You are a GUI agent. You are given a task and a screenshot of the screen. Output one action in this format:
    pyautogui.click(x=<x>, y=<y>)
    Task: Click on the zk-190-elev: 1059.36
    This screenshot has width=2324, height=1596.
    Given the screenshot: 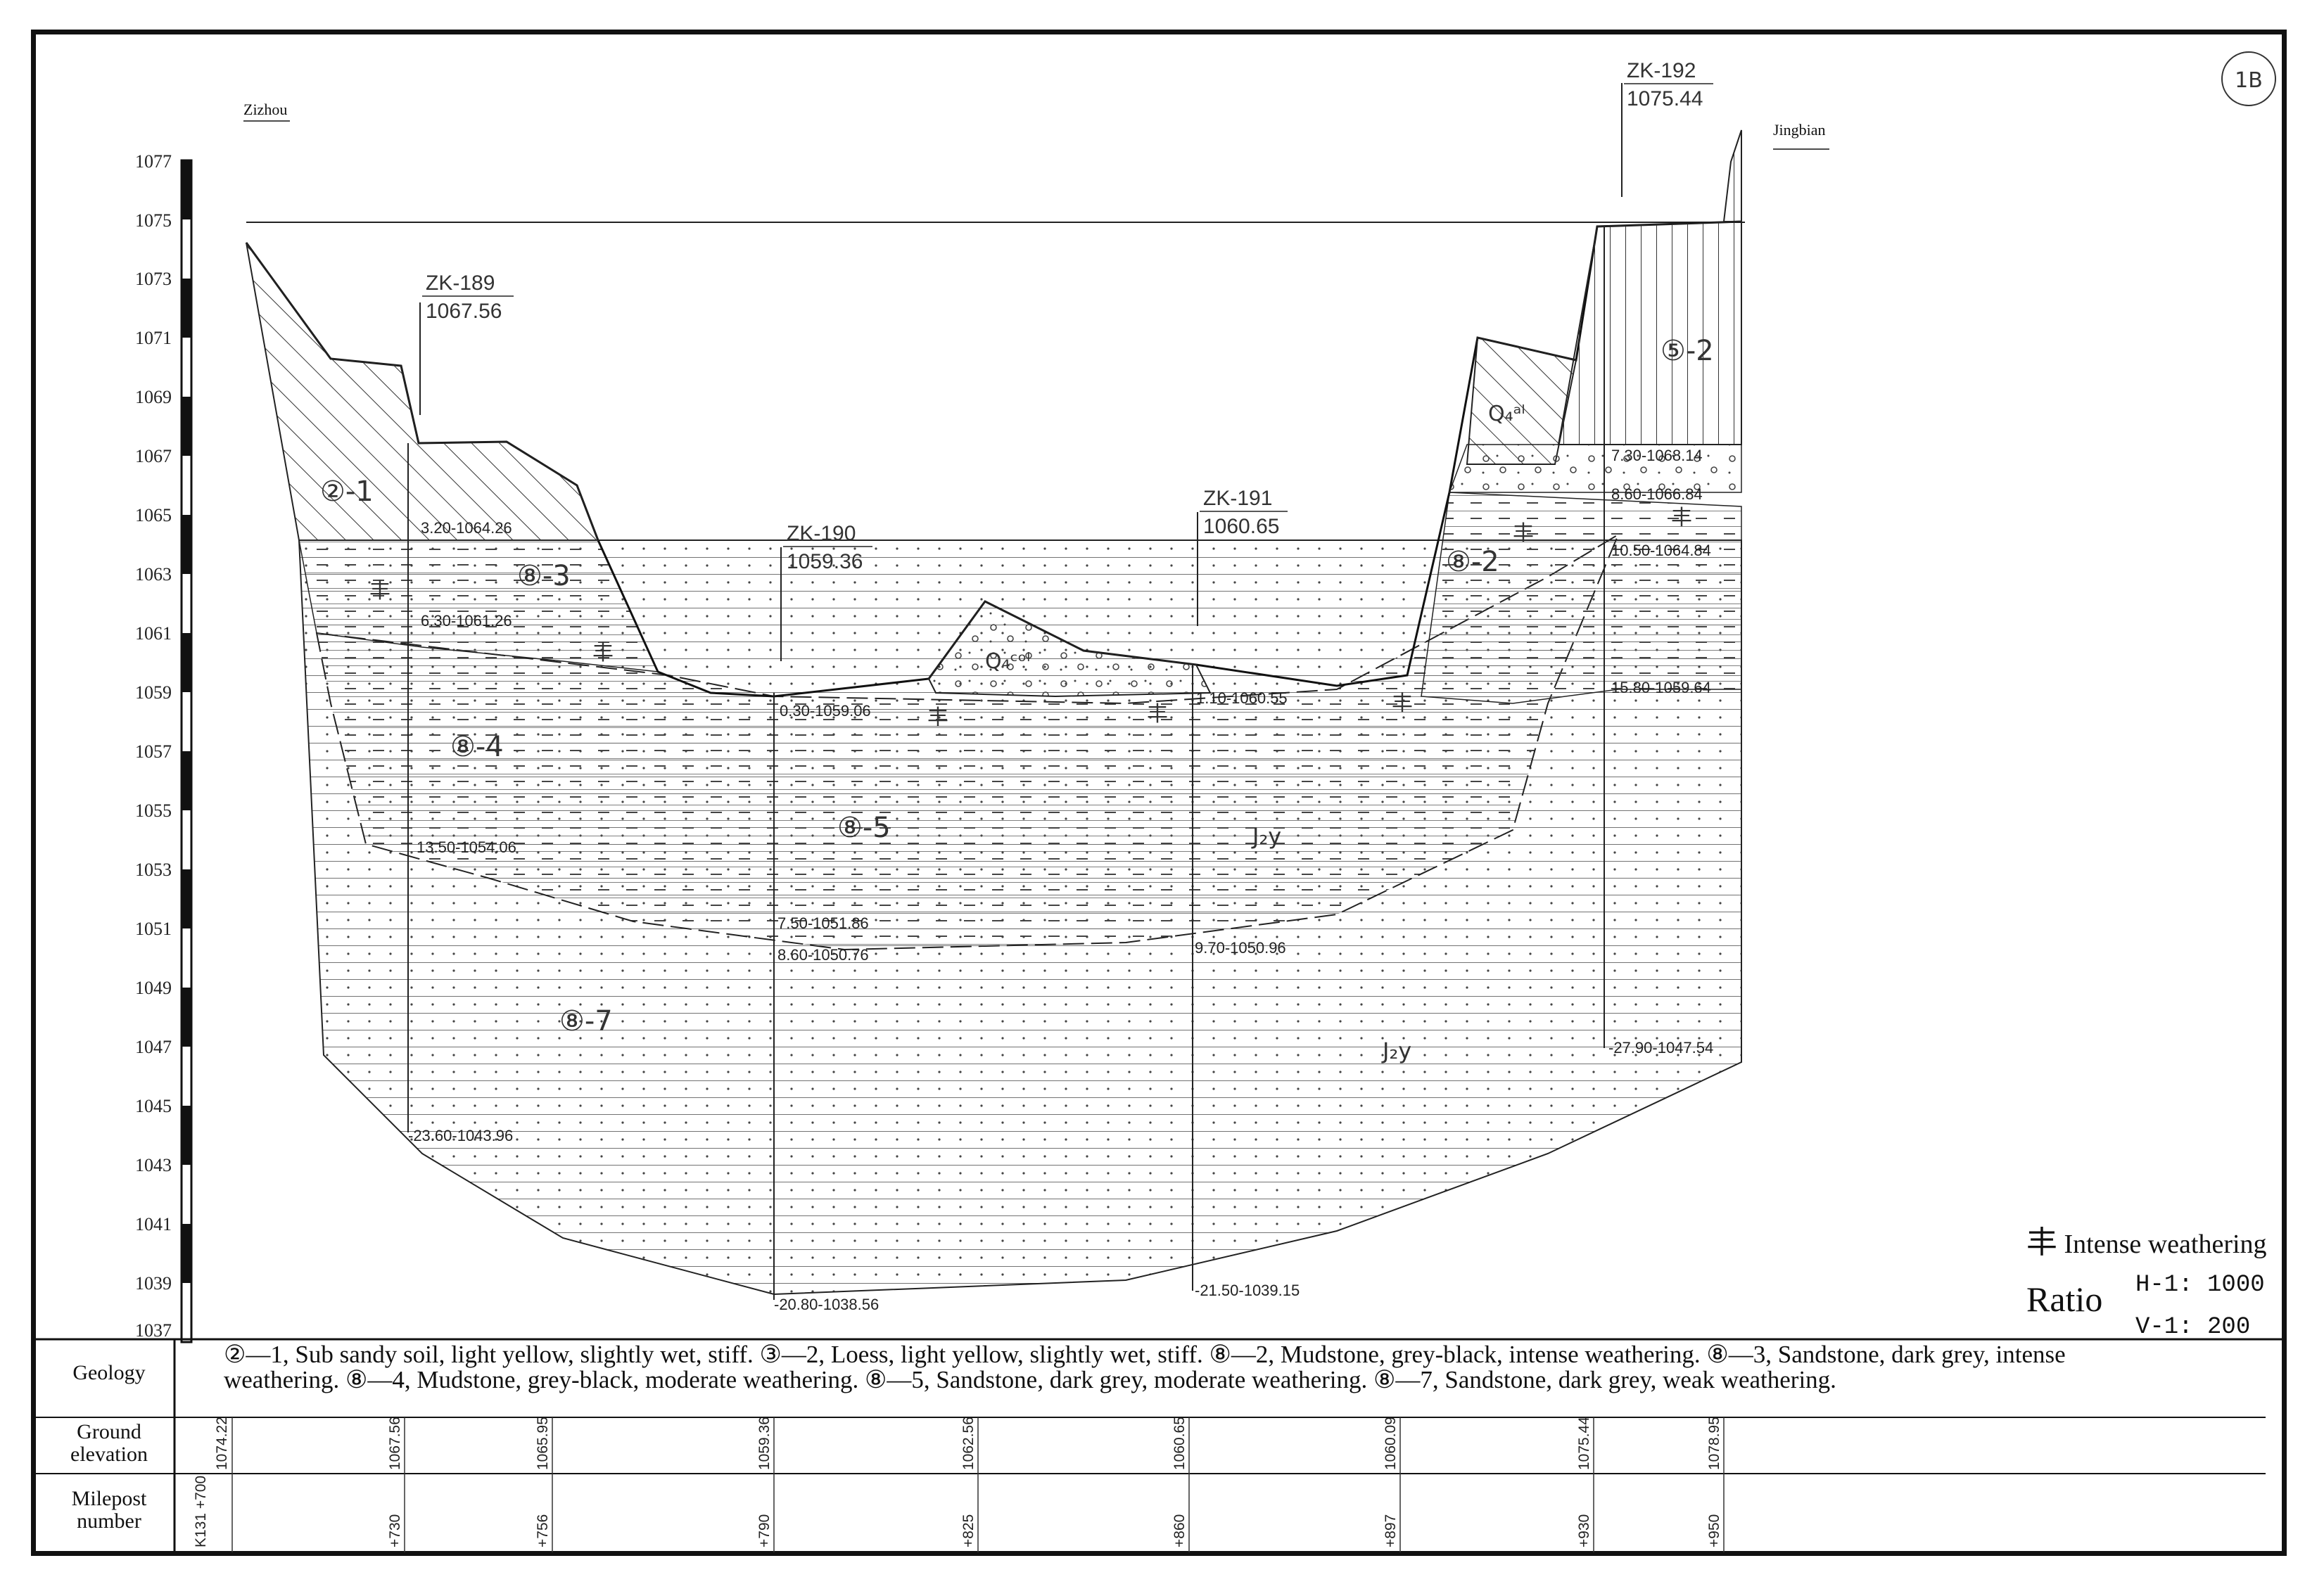 What is the action you would take?
    pyautogui.click(x=825, y=561)
    